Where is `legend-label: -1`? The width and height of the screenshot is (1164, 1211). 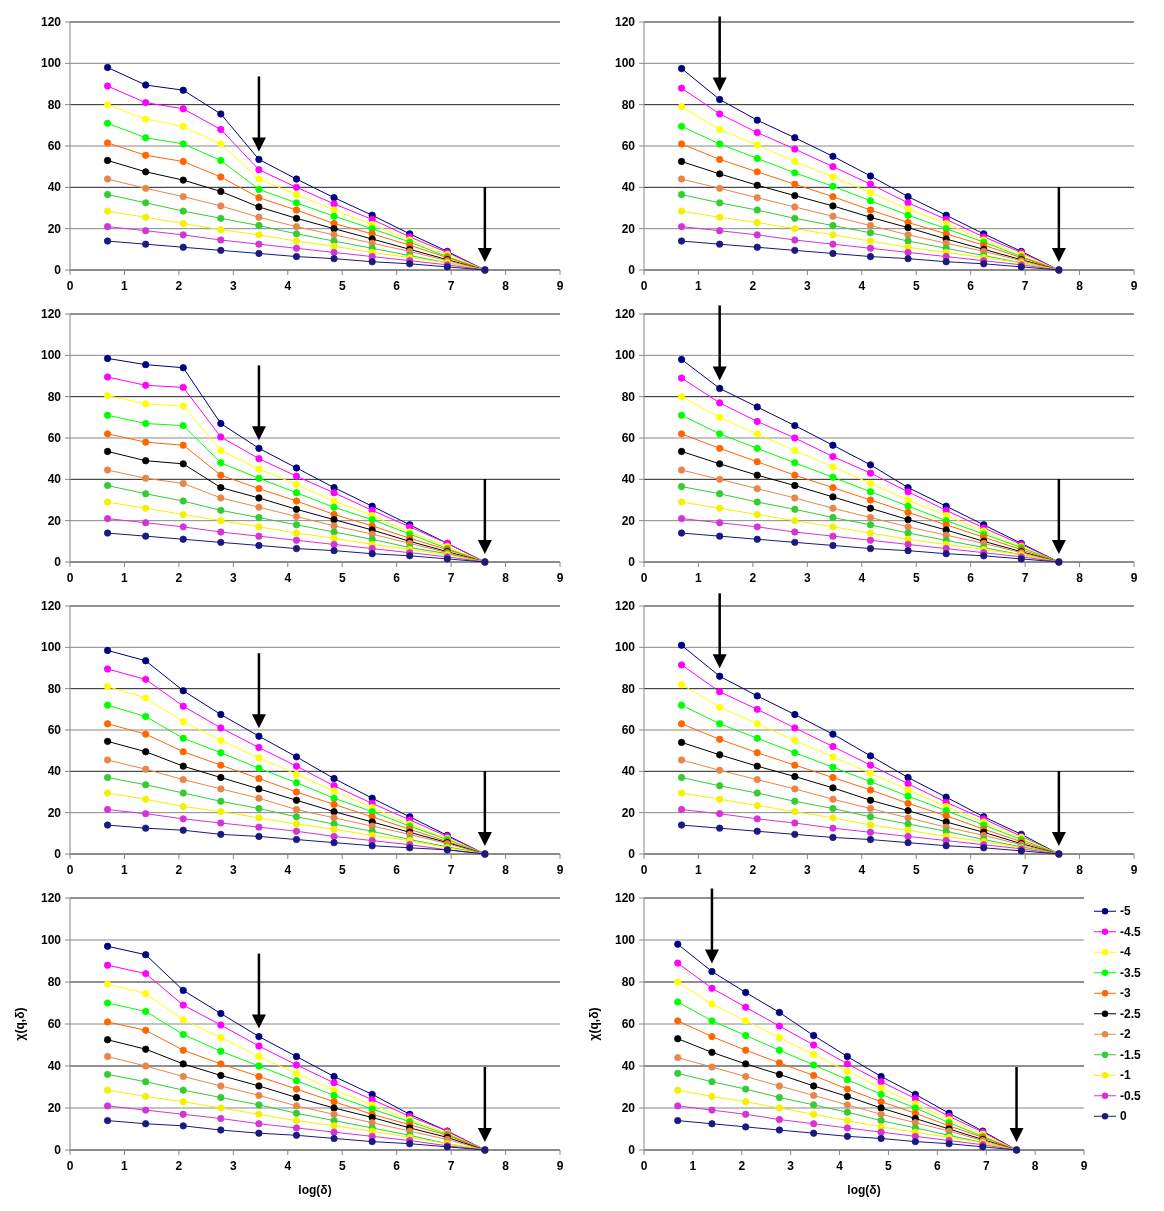 legend-label: -1 is located at coordinates (1125, 1075).